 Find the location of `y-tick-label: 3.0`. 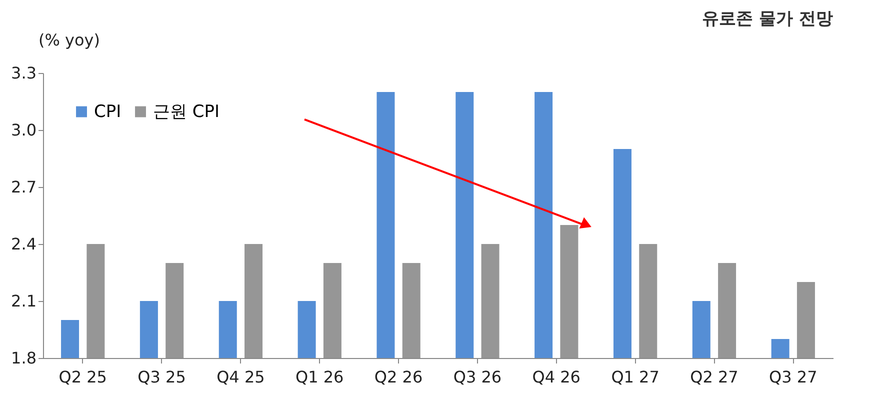

y-tick-label: 3.0 is located at coordinates (23, 130).